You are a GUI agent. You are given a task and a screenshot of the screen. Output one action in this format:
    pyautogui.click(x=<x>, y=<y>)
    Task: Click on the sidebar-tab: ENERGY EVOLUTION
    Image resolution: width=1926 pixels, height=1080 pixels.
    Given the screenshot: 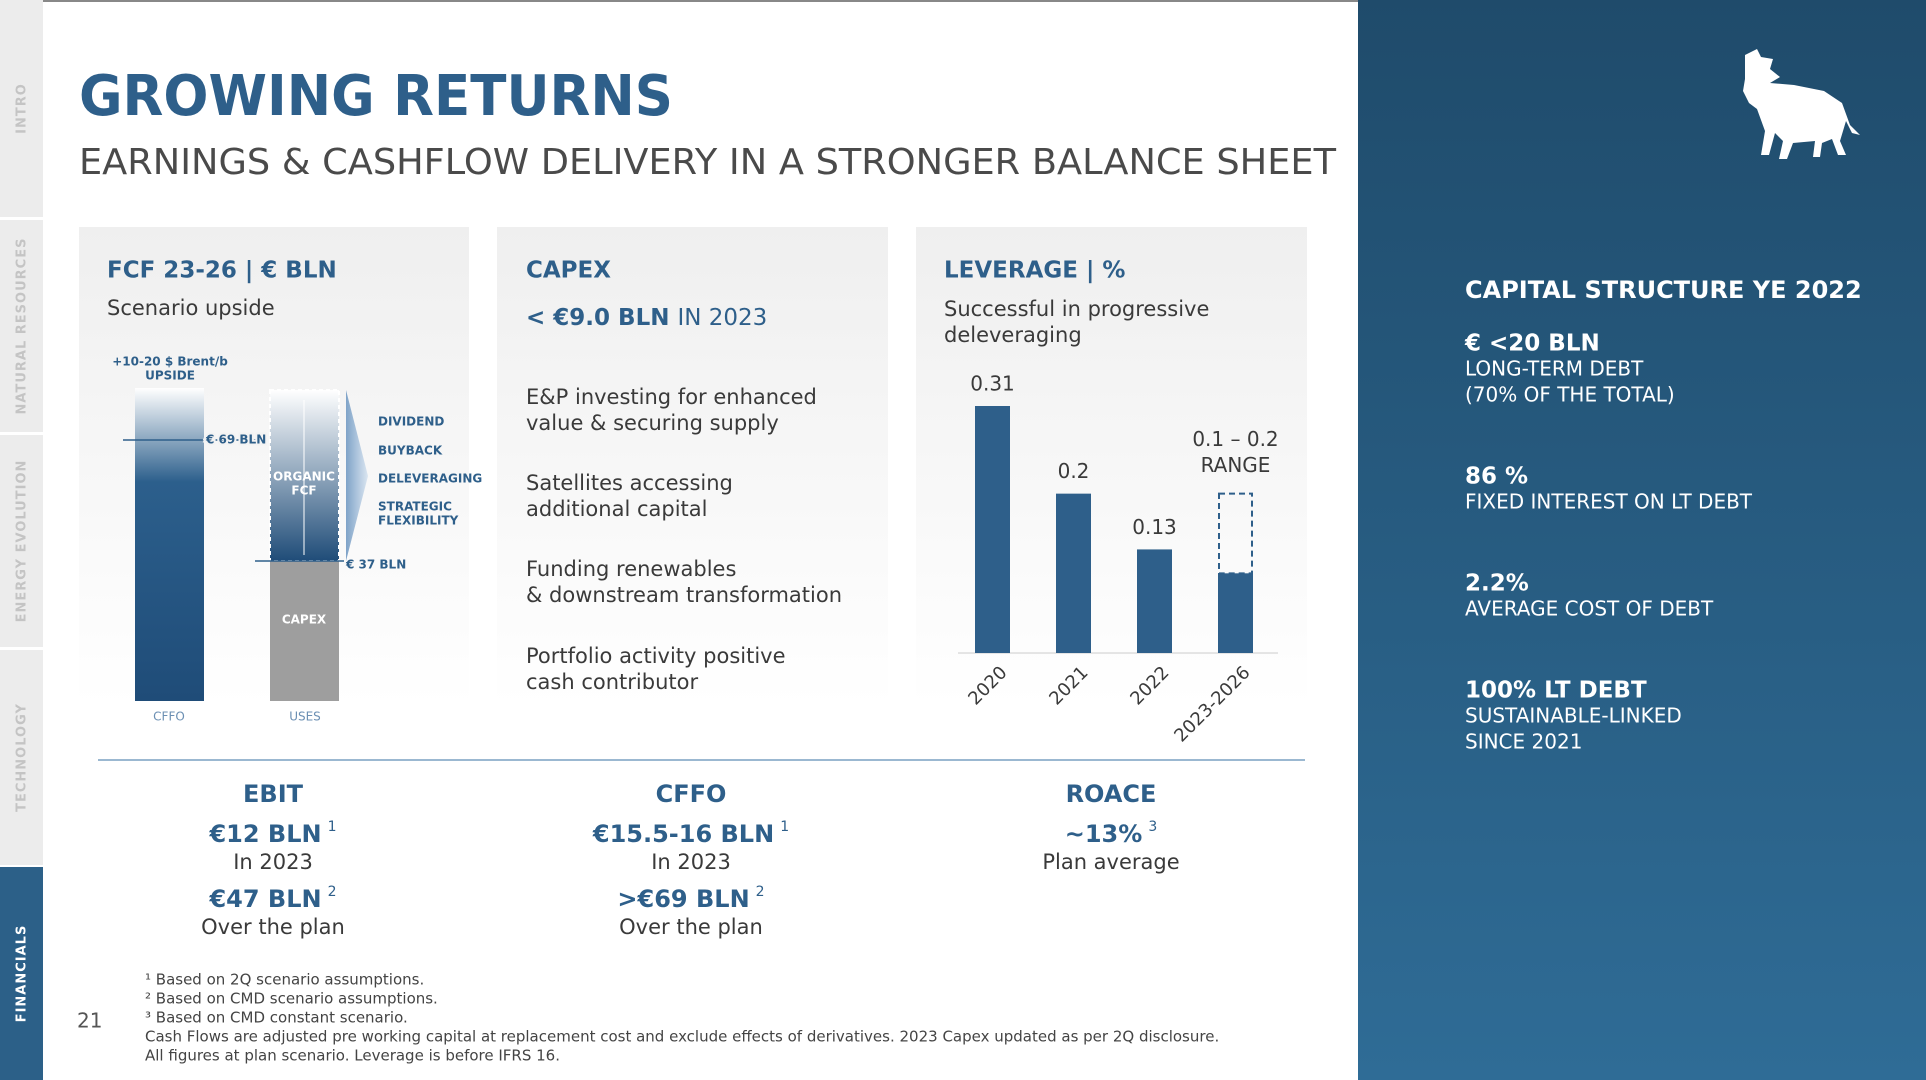 What is the action you would take?
    pyautogui.click(x=21, y=541)
    